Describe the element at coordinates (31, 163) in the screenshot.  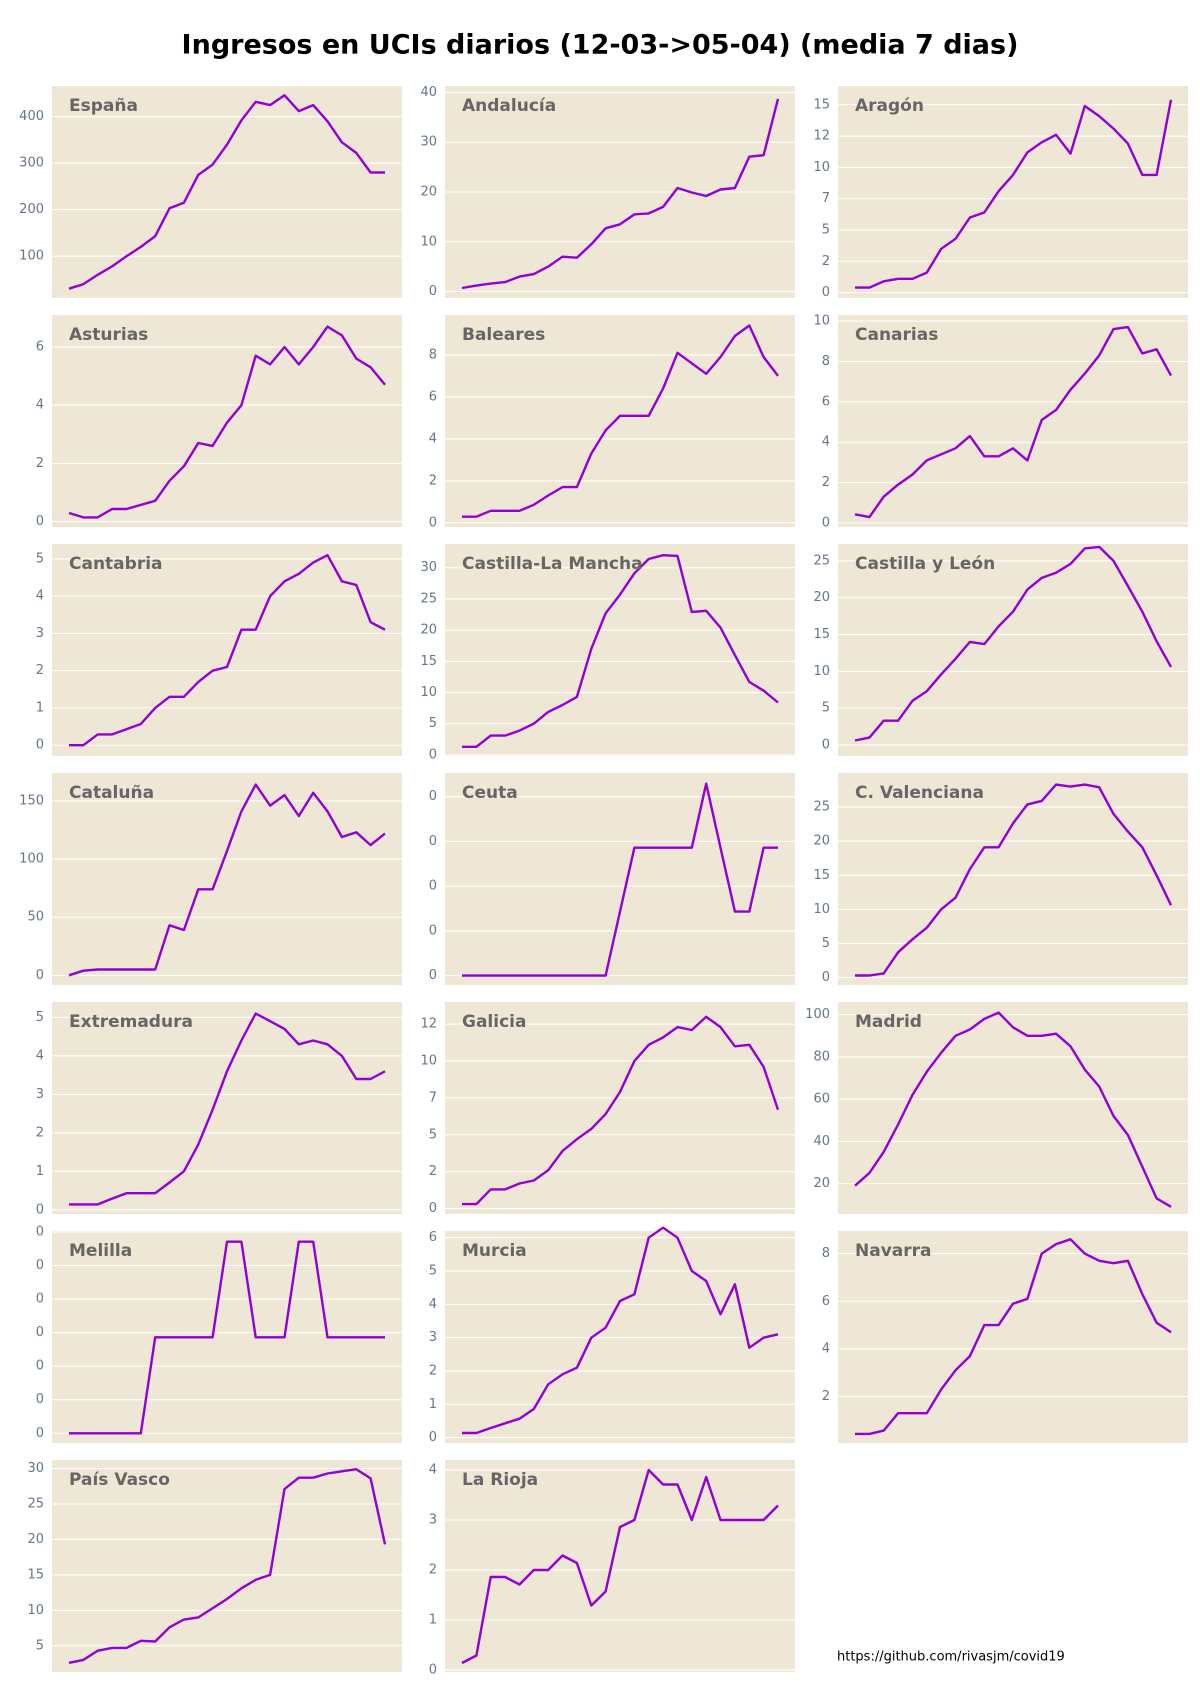
I see `y-tick-label: 300` at that location.